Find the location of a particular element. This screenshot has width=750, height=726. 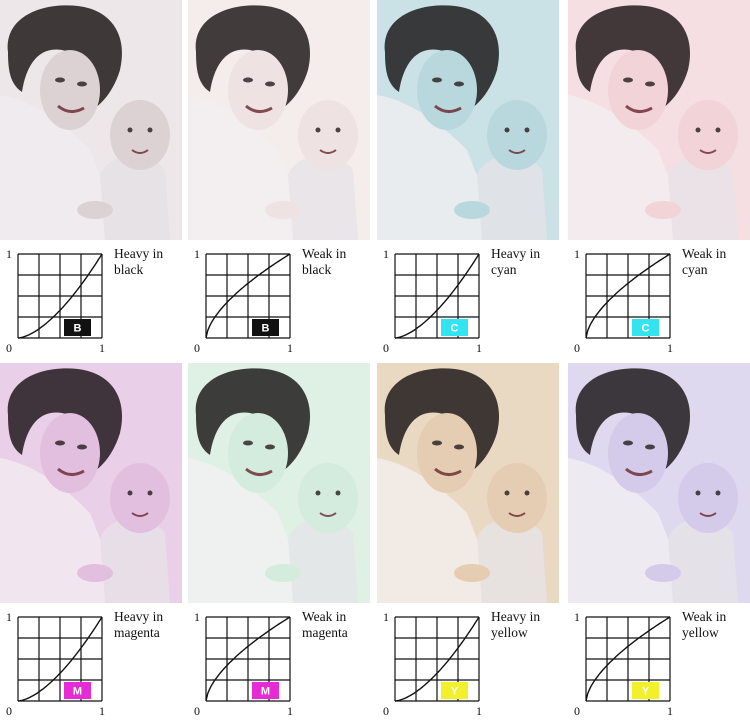

curve-caption: Heavy in magenta is located at coordinates (139, 624).